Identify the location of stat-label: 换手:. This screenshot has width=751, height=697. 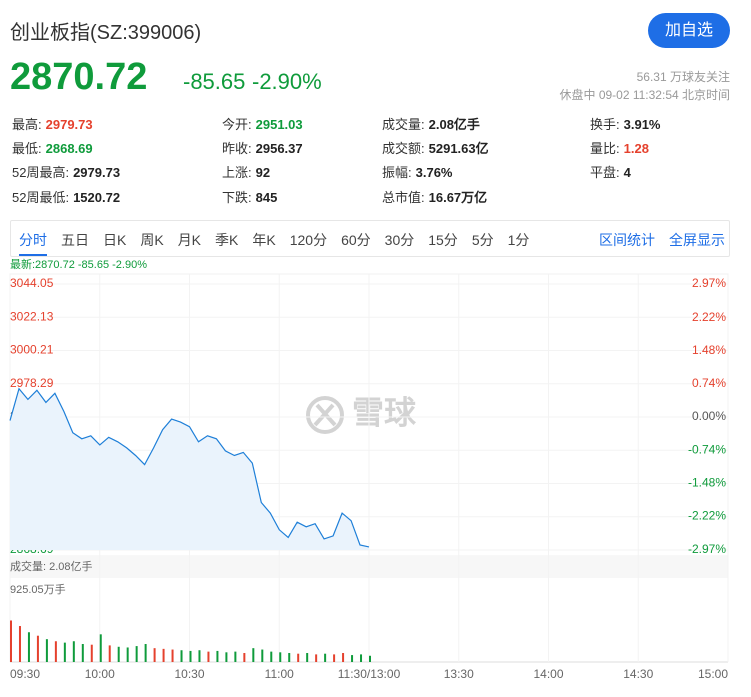
(605, 124).